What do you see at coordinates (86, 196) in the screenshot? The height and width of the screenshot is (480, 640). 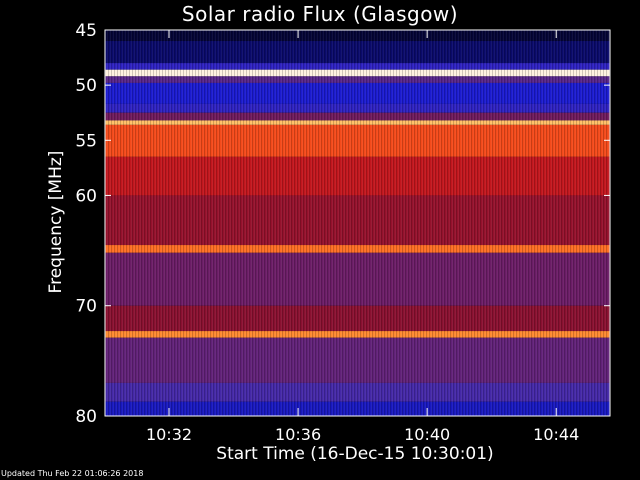 I see `y-tick-label-60: 60` at bounding box center [86, 196].